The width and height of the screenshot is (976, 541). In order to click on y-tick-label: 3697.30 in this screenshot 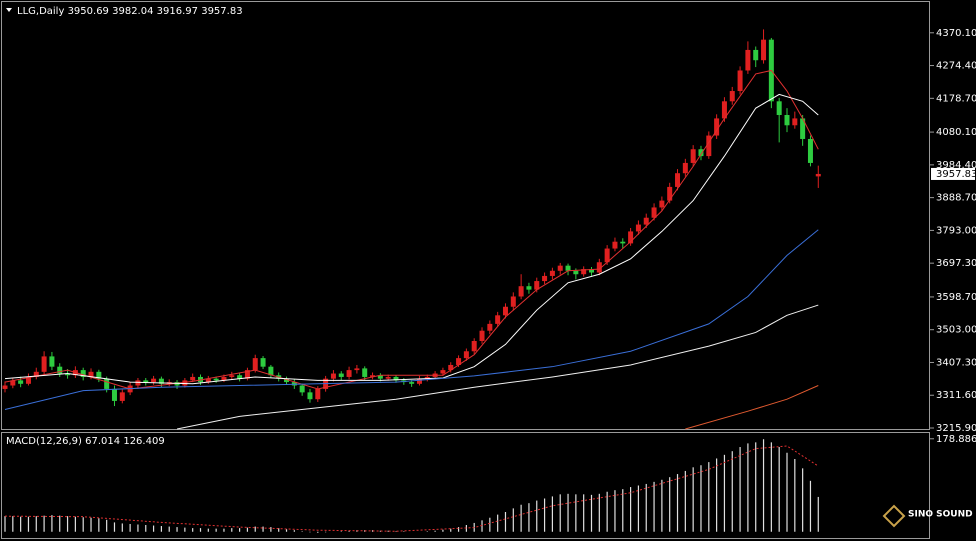, I will do `click(956, 263)`.